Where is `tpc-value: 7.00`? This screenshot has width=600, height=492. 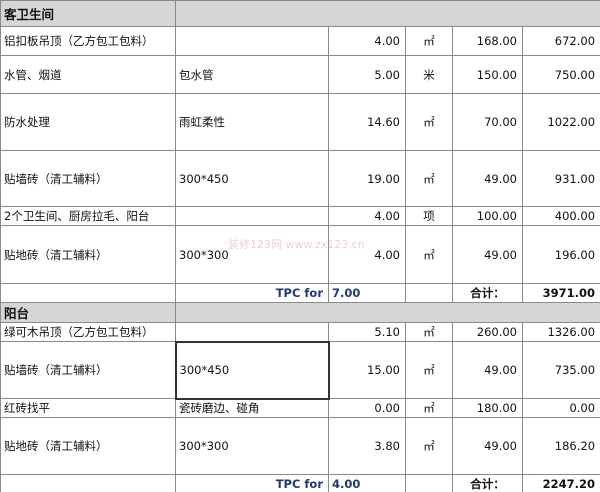 tpc-value: 7.00 is located at coordinates (367, 293).